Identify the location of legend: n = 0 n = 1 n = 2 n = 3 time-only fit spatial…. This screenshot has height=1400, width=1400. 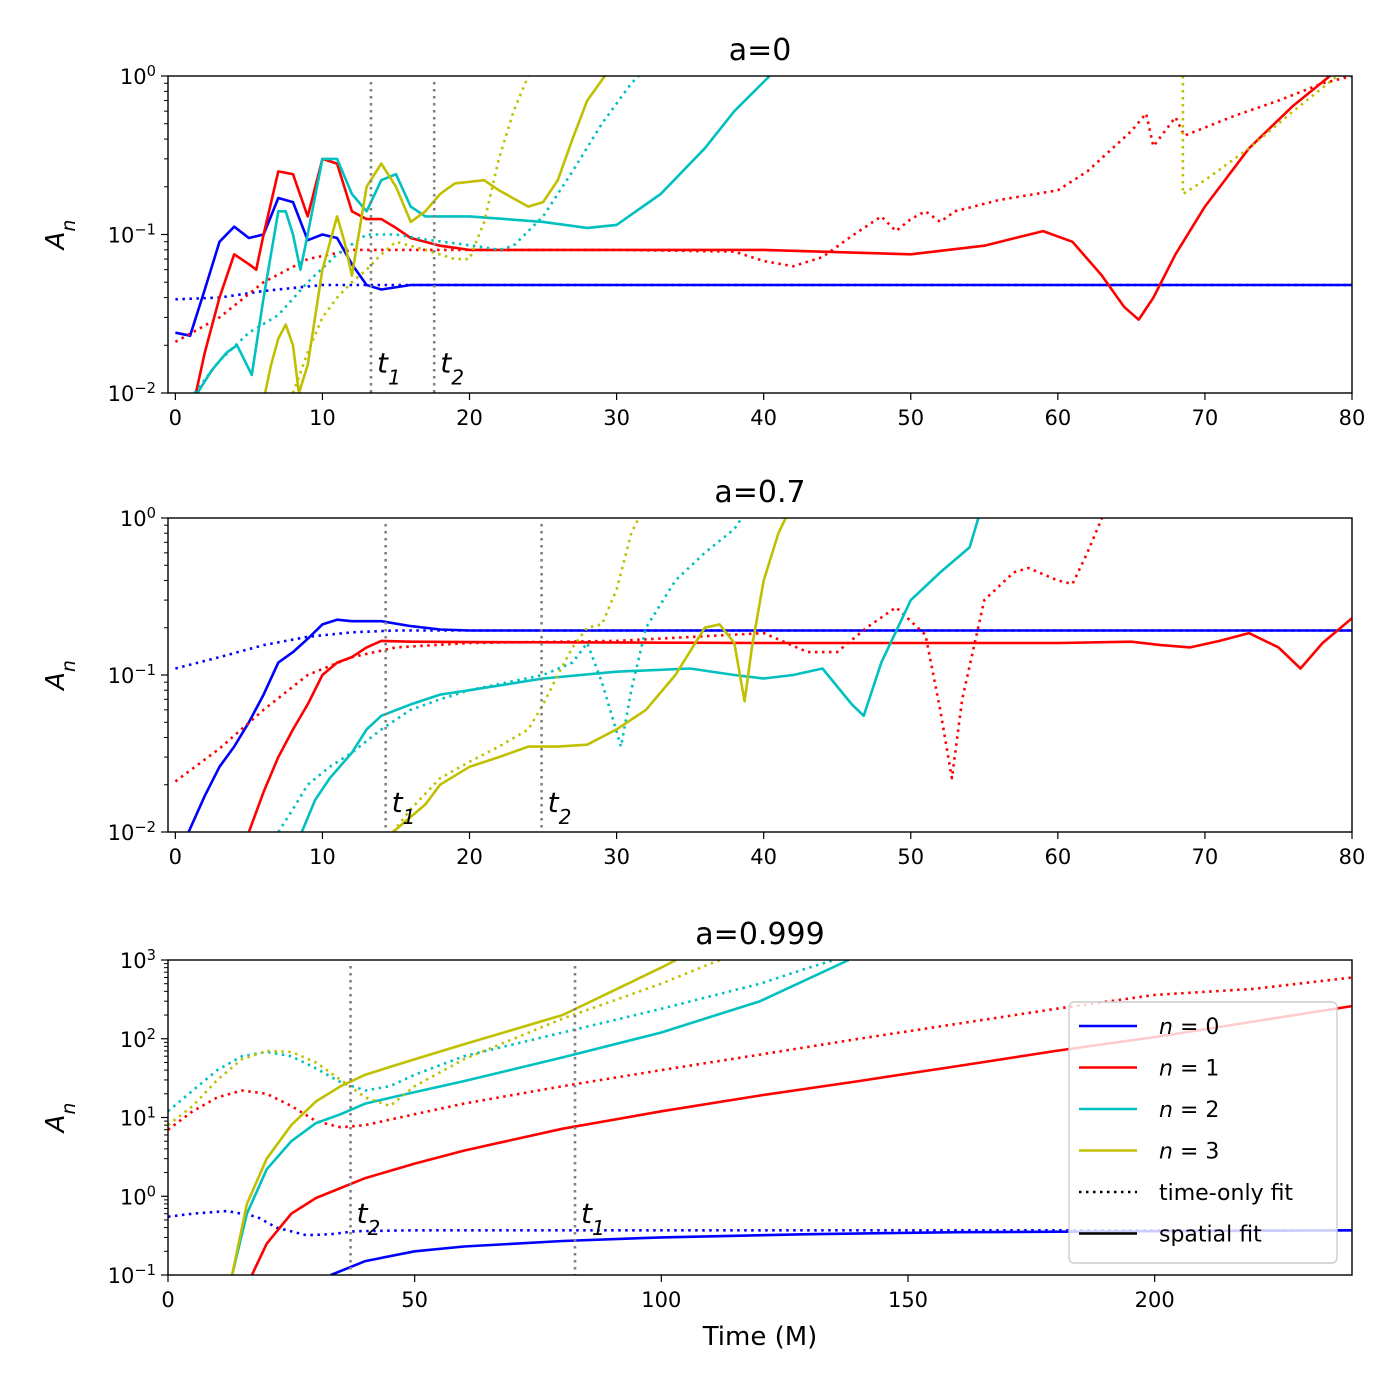
(1203, 1132).